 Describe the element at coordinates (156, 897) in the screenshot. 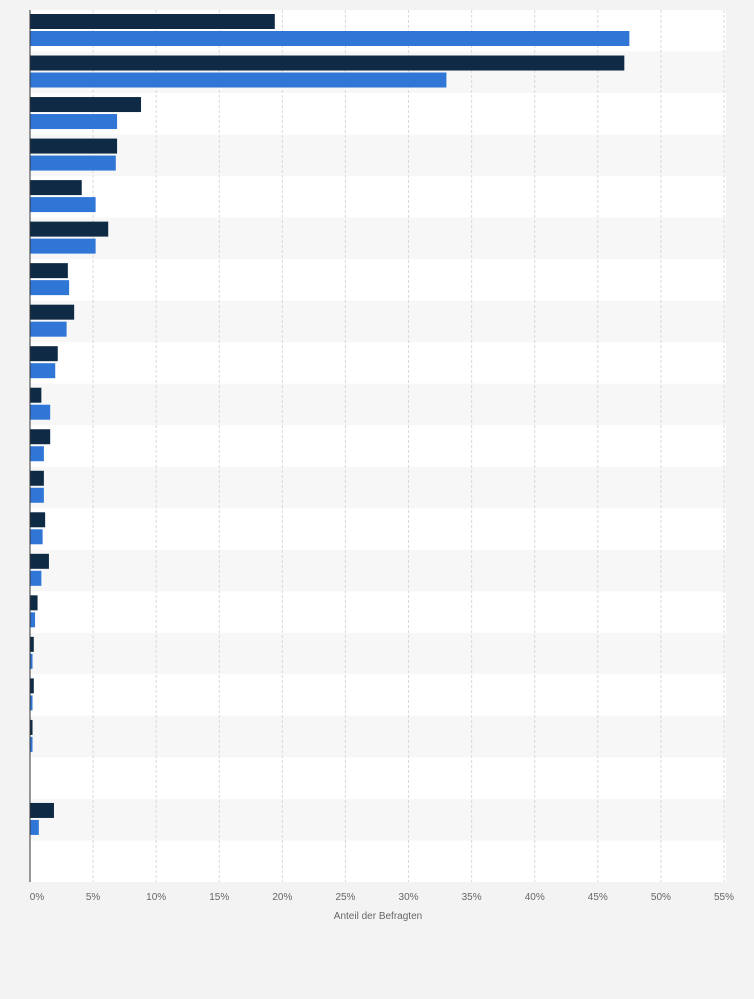

I see `x-tick-label: 10%` at that location.